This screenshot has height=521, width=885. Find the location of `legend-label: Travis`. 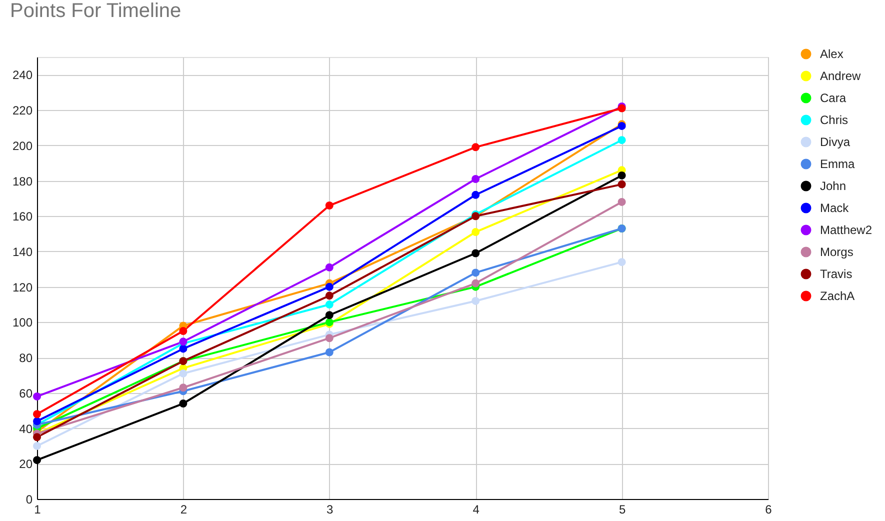

legend-label: Travis is located at coordinates (836, 274).